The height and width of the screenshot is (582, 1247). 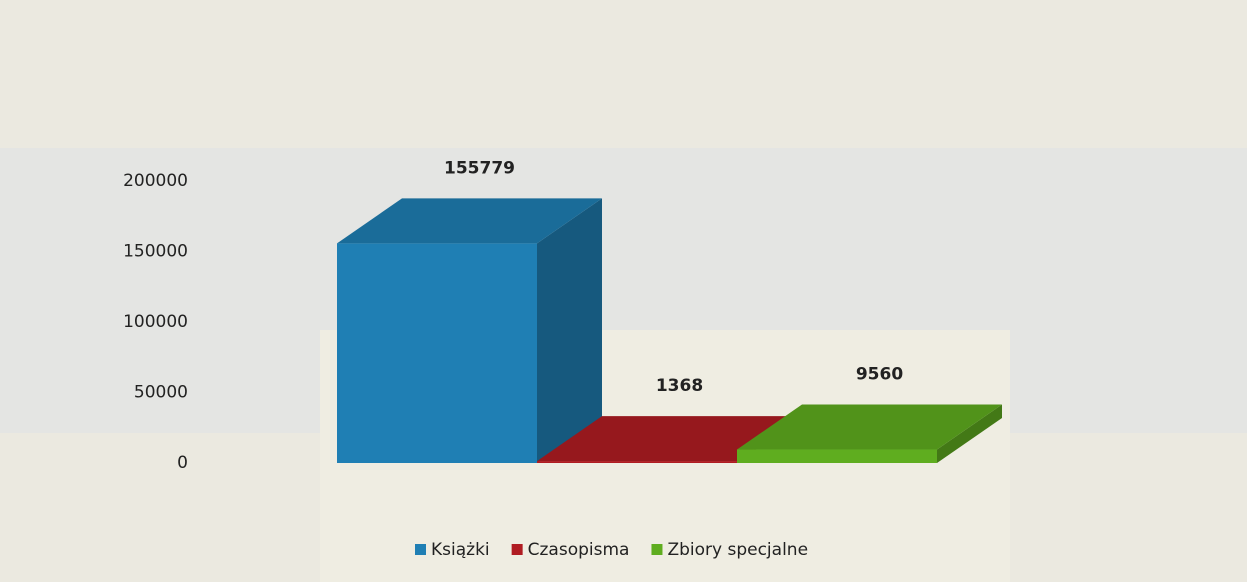 I want to click on data-label: 9560, so click(x=879, y=375).